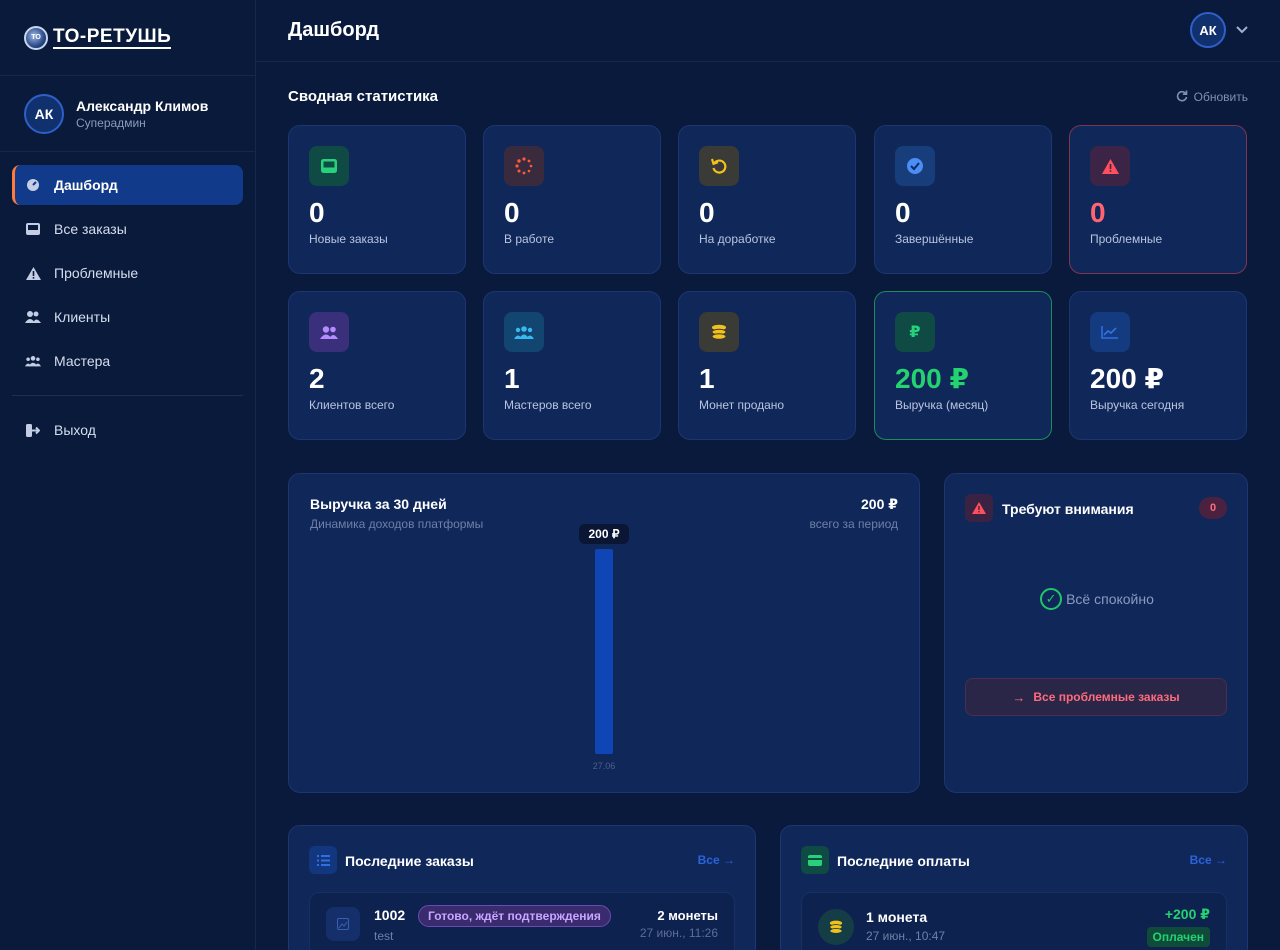 The width and height of the screenshot is (1280, 950). Describe the element at coordinates (36, 37) in the screenshot. I see `logo-emblem-icon: ТО` at that location.